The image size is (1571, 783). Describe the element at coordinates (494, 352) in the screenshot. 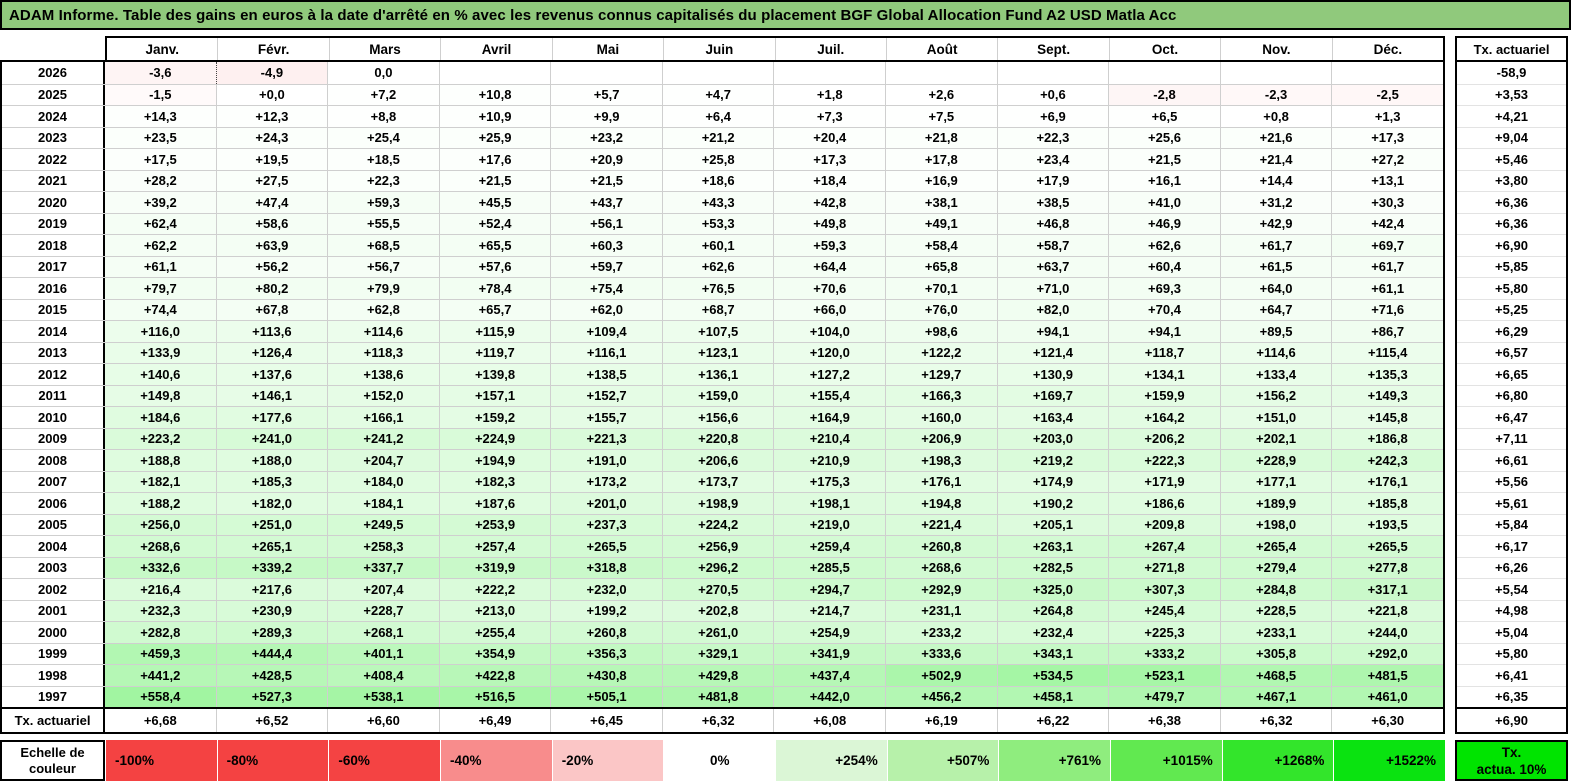

I see `gain-cell: +119,7` at that location.